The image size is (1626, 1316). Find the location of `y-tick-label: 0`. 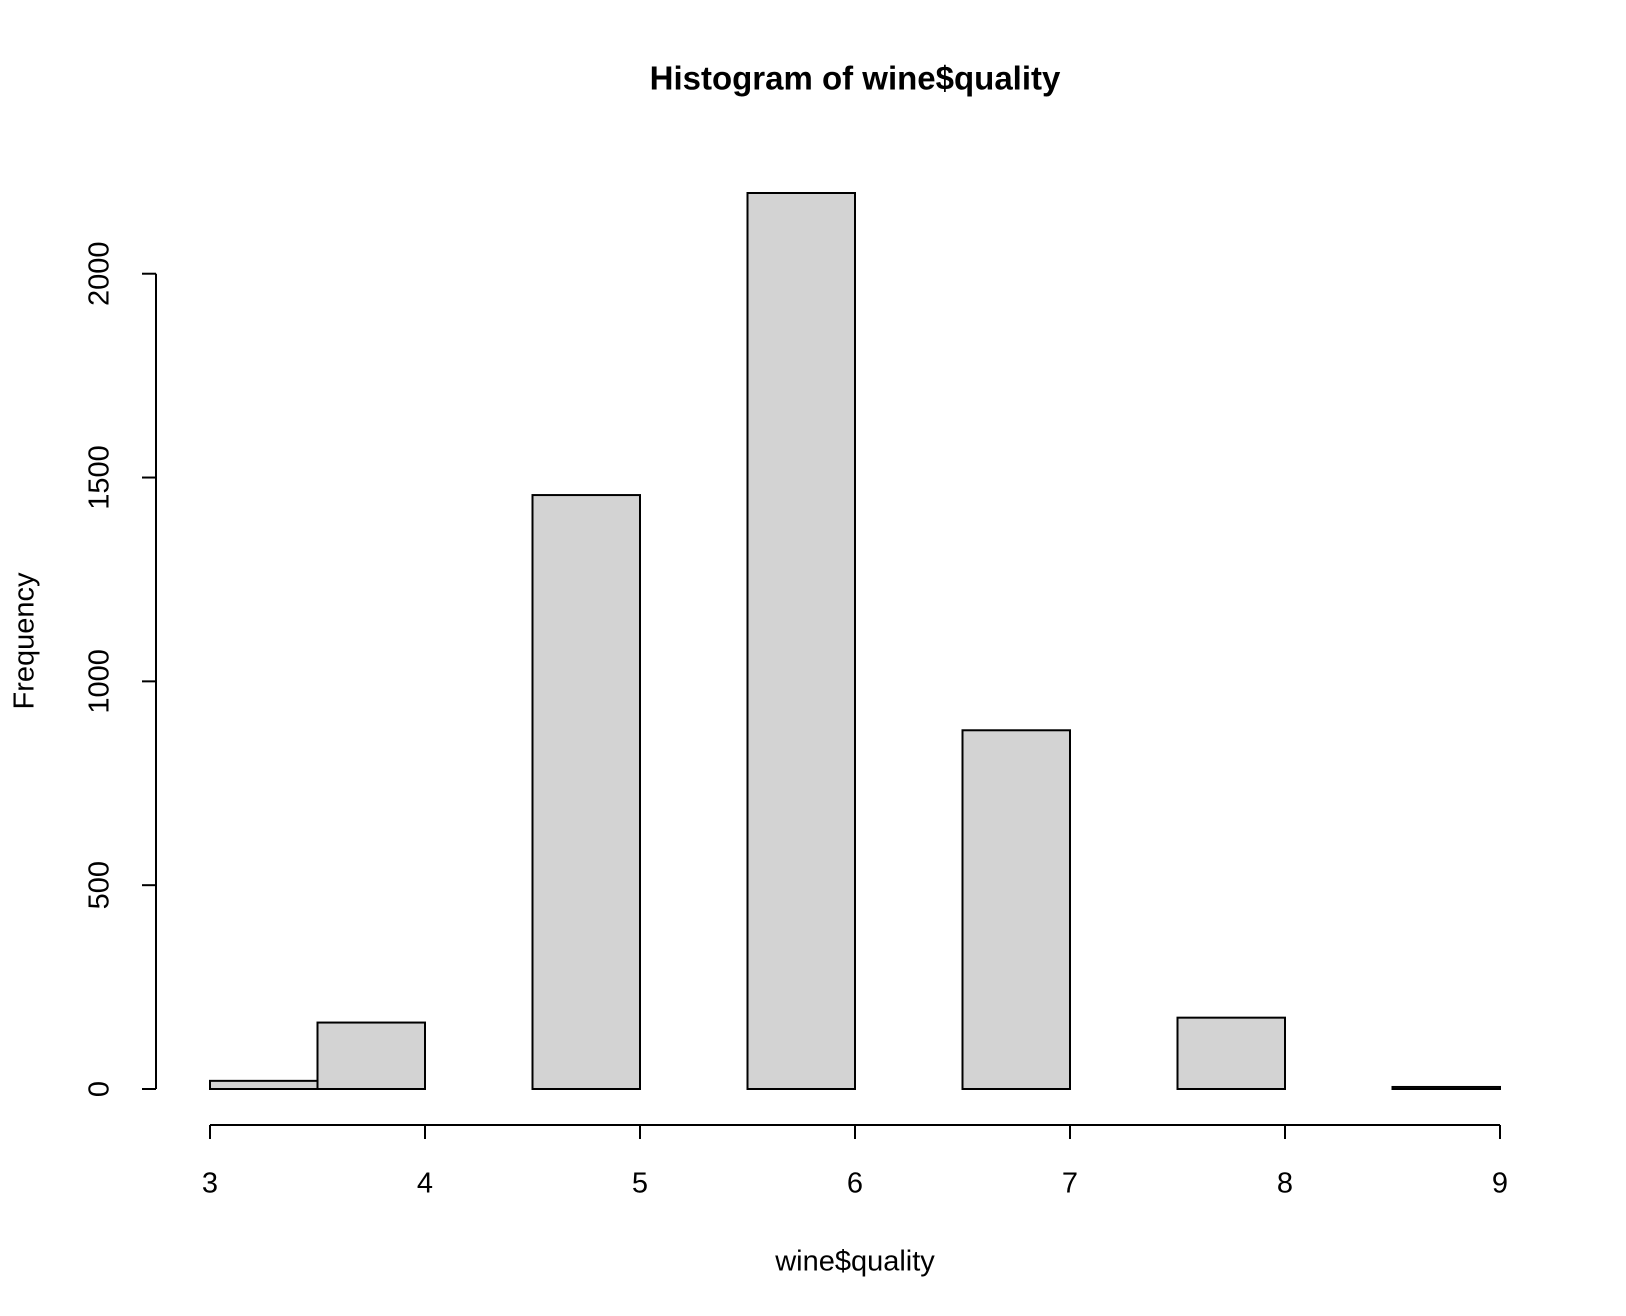

y-tick-label: 0 is located at coordinates (100, 1089).